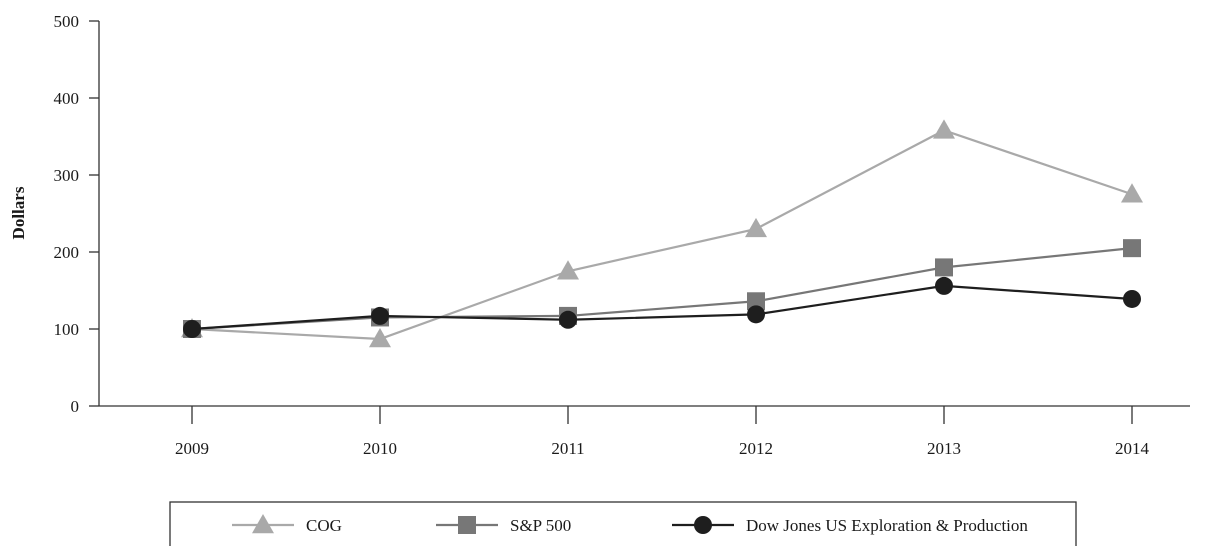 The width and height of the screenshot is (1208, 546). What do you see at coordinates (77, 214) in the screenshot?
I see `y-axis: 0 100 200 300 400 500` at bounding box center [77, 214].